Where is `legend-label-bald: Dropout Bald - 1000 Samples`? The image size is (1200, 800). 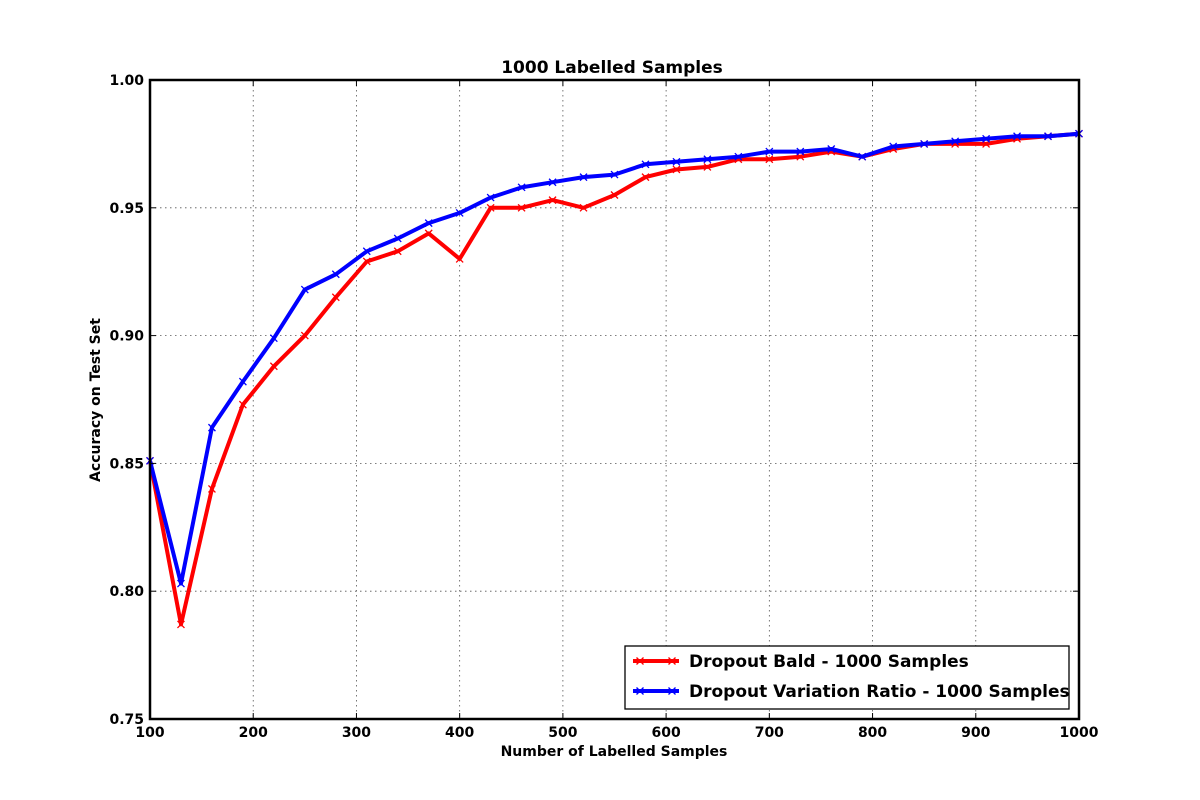 legend-label-bald: Dropout Bald - 1000 Samples is located at coordinates (829, 662).